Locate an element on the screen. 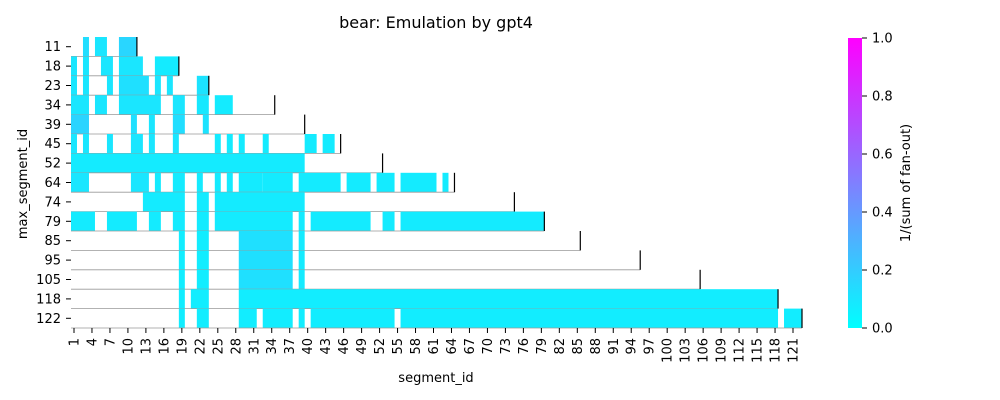  x-tick-label: 10 is located at coordinates (128, 346).